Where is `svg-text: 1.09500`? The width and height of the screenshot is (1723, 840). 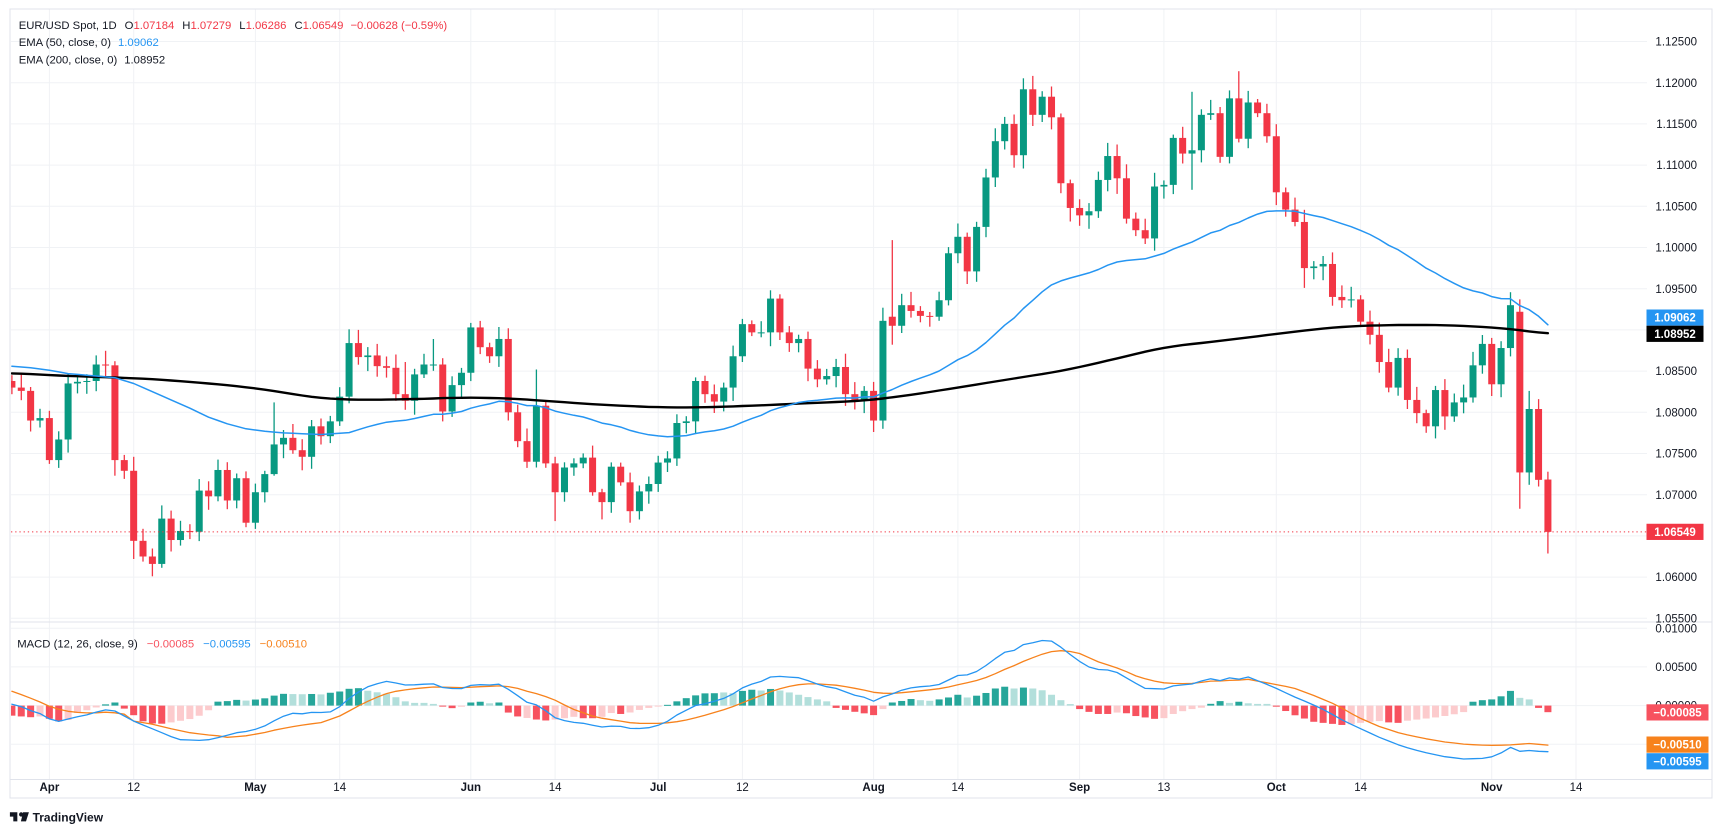 svg-text: 1.09500 is located at coordinates (1676, 290).